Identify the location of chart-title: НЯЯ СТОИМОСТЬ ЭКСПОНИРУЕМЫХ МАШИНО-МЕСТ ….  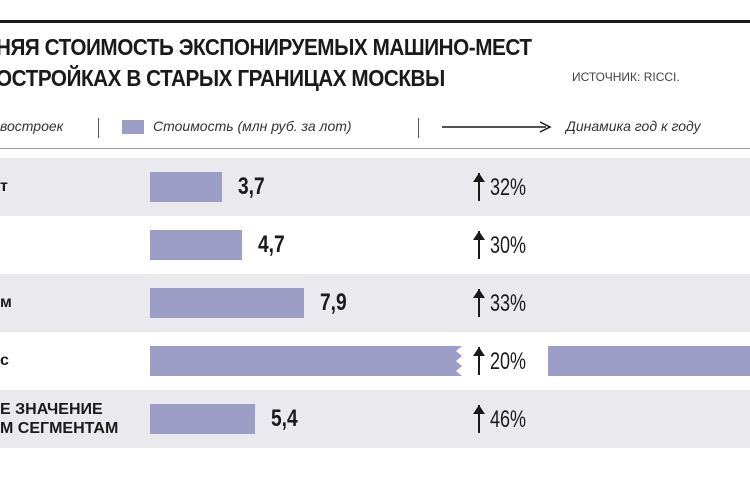
(266, 62).